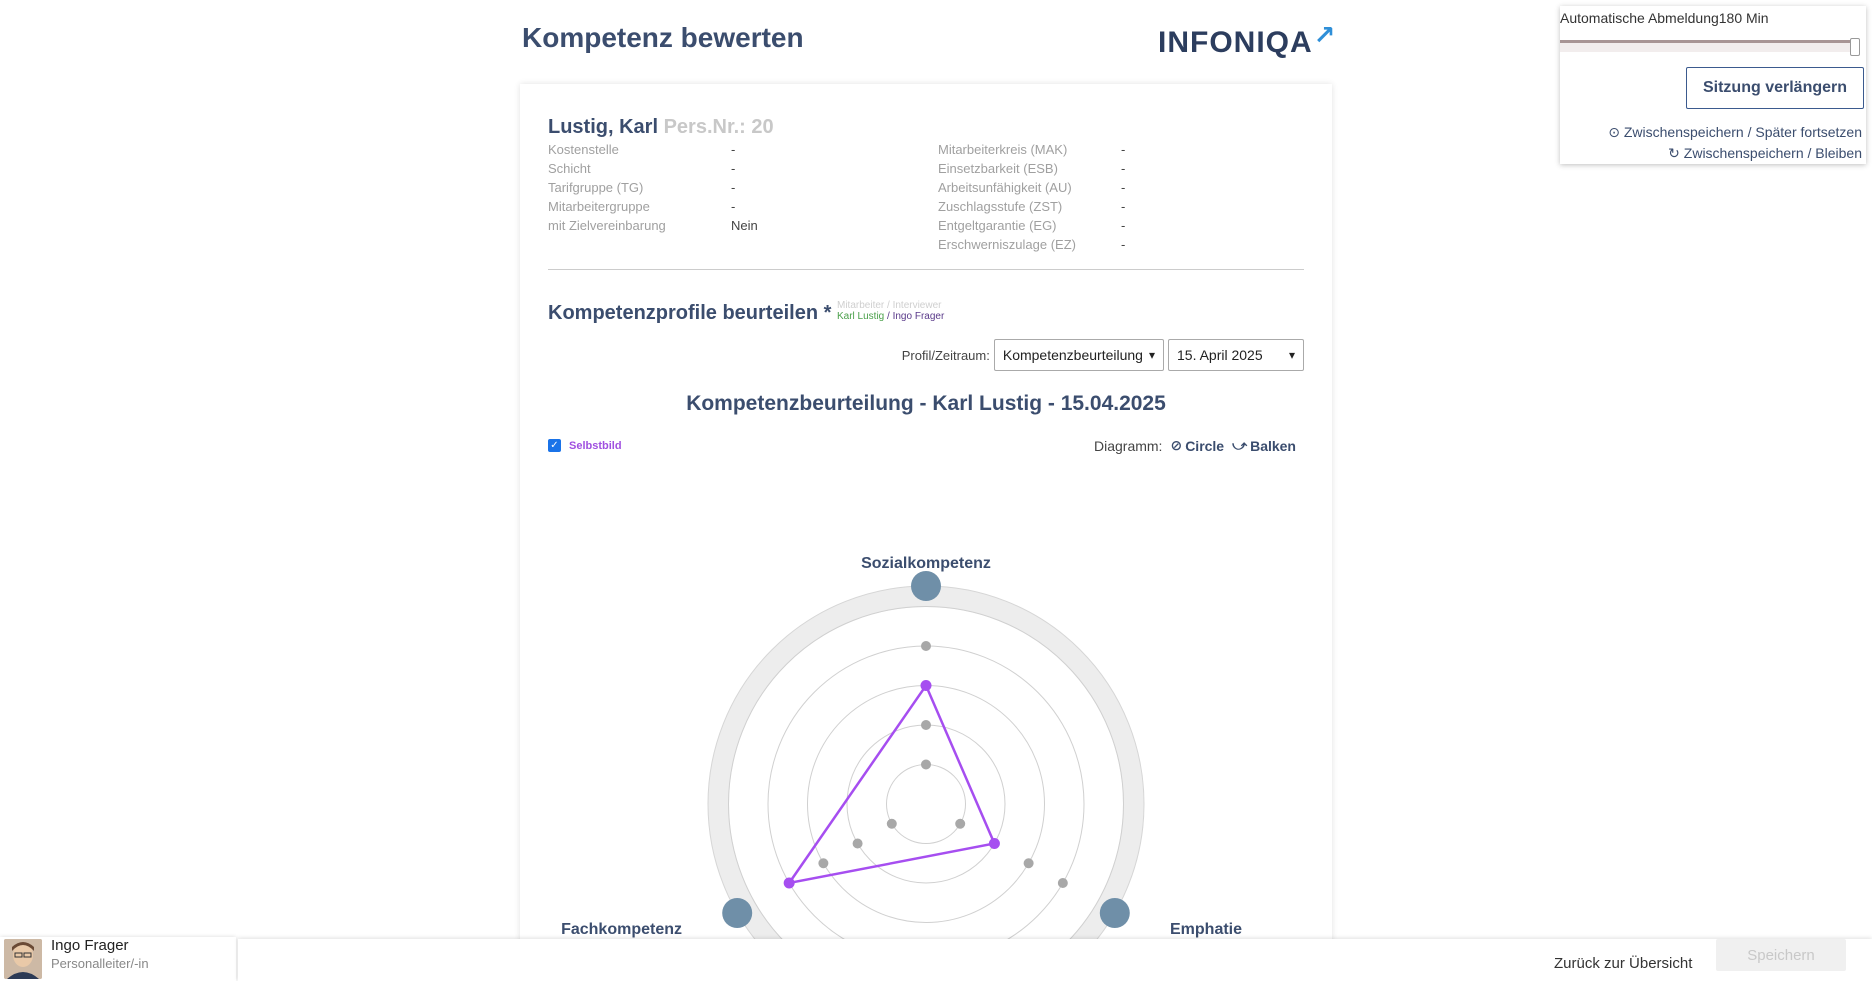 The height and width of the screenshot is (981, 1872). I want to click on field-label: Mitarbeitergruppe, so click(599, 206).